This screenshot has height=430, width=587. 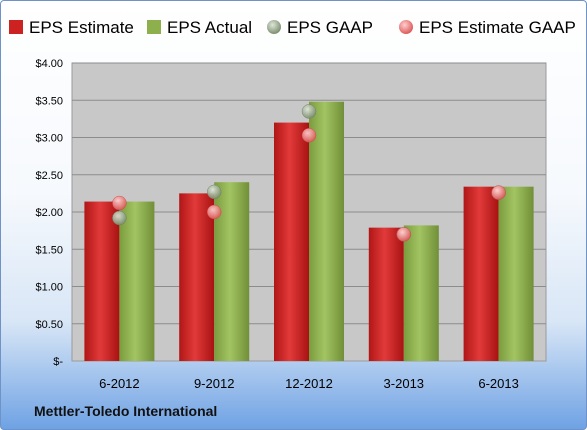 I want to click on y-tick-label: $3.50, so click(x=49, y=101).